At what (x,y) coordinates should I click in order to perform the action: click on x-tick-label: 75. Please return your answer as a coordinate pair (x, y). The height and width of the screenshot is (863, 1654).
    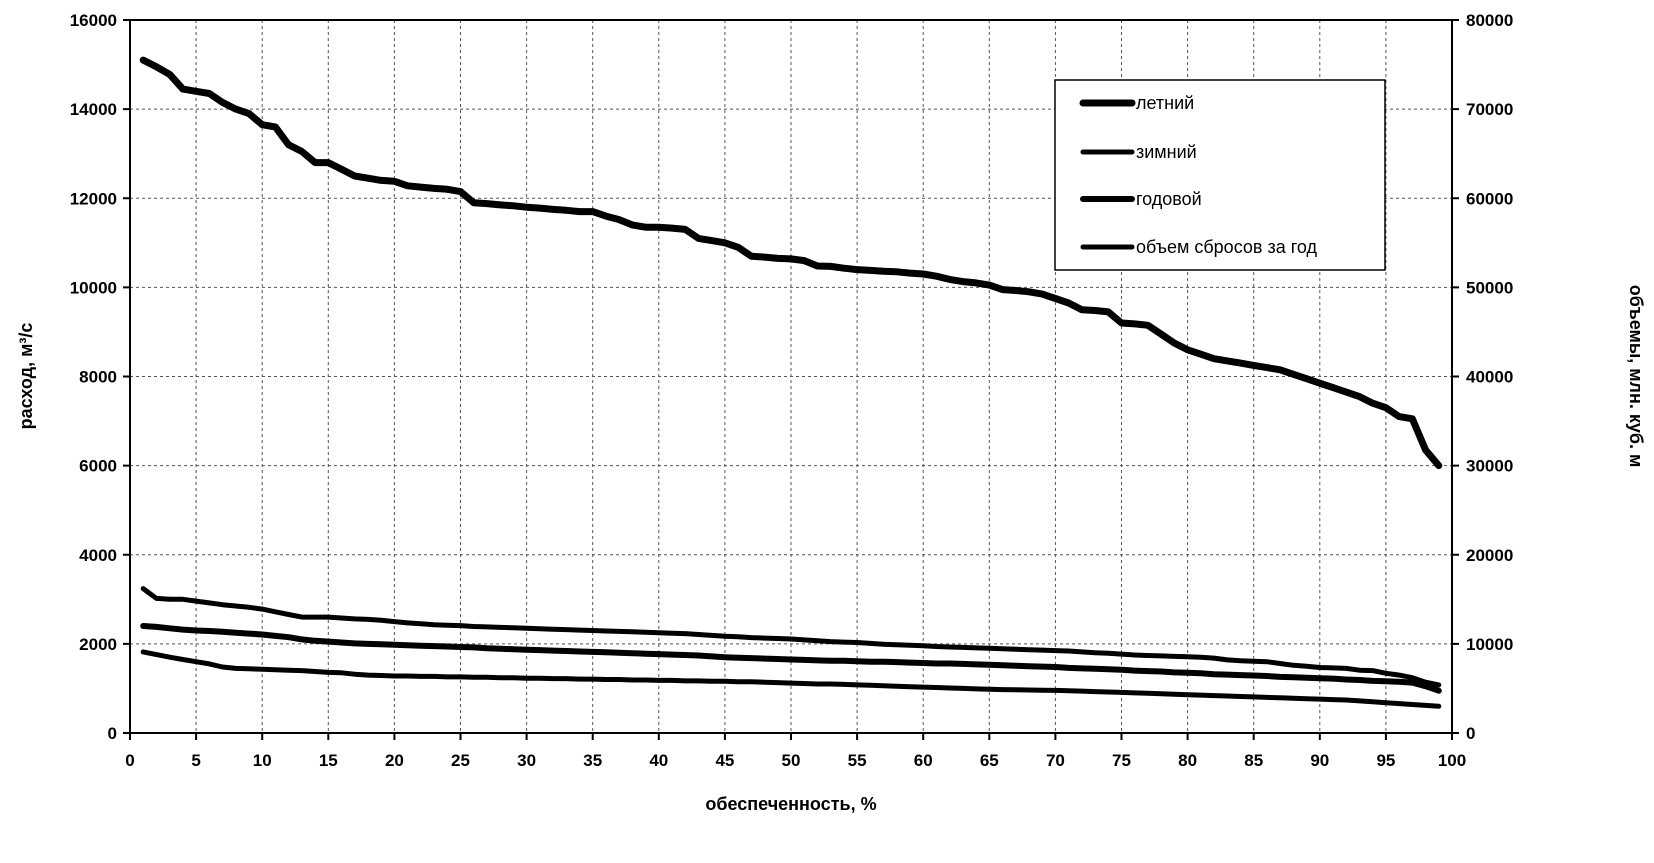
    Looking at the image, I should click on (1121, 760).